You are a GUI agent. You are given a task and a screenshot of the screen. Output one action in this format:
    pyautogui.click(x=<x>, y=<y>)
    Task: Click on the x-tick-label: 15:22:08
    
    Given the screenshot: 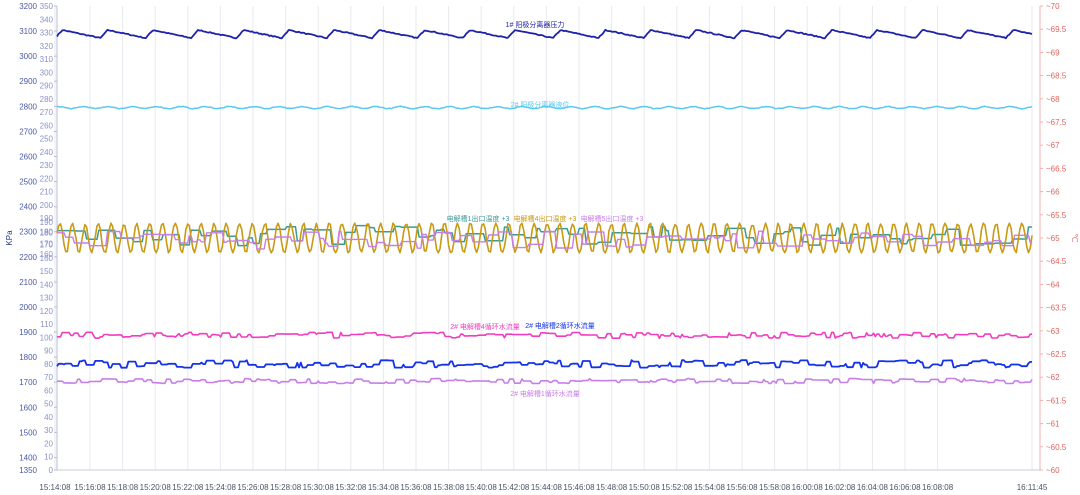 What is the action you would take?
    pyautogui.click(x=188, y=487)
    